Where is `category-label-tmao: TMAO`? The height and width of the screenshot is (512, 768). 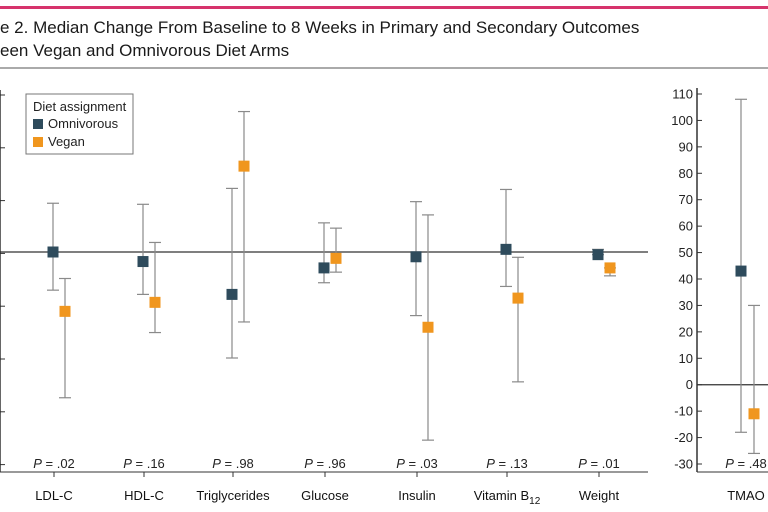 category-label-tmao: TMAO is located at coordinates (746, 495).